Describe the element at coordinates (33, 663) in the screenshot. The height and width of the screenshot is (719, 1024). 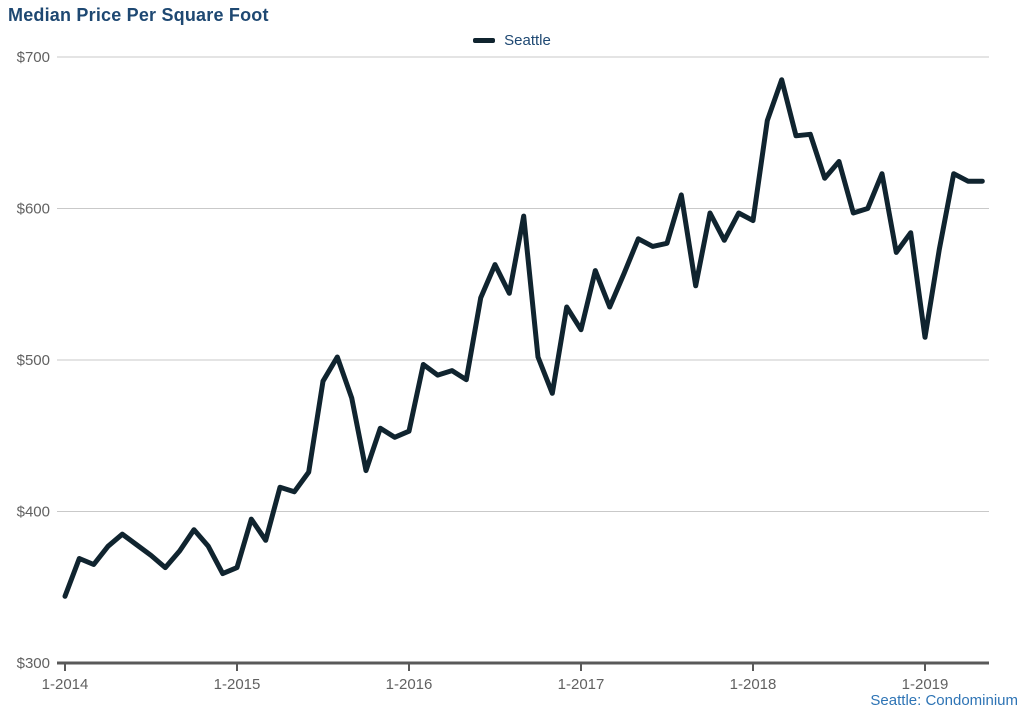
I see `y-axis-tick-label: $300` at that location.